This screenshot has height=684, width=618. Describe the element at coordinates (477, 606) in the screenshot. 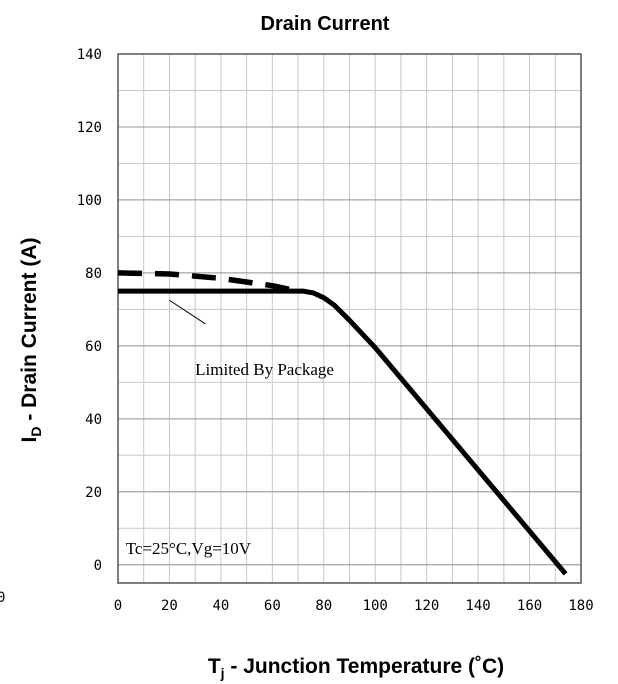

I see `x-tick-label: 140` at that location.